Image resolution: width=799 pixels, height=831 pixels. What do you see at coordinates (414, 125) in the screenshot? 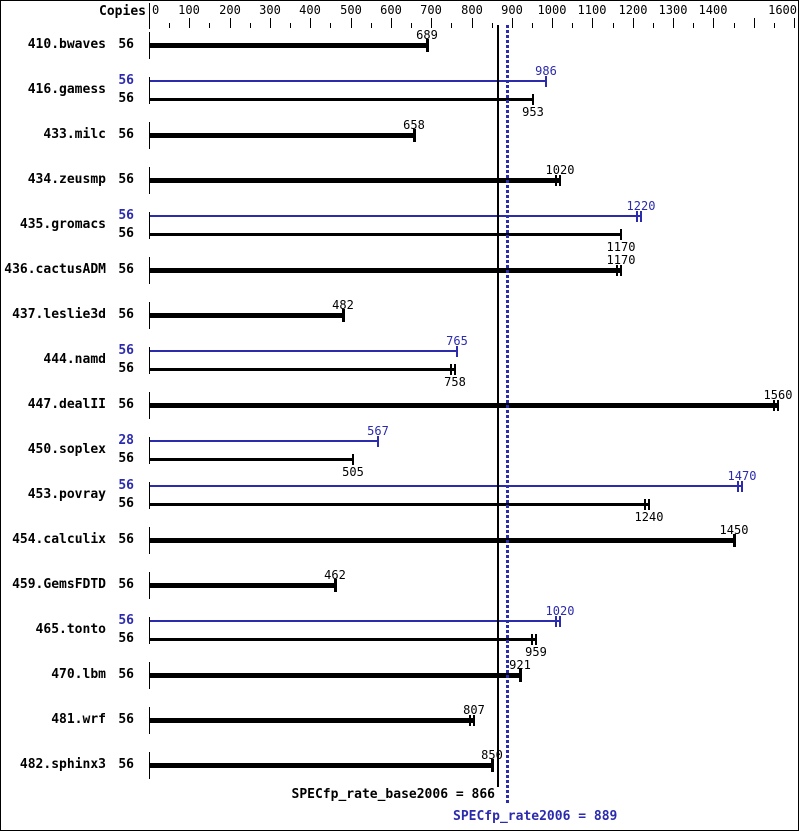
I see `bar-value-label: 658` at bounding box center [414, 125].